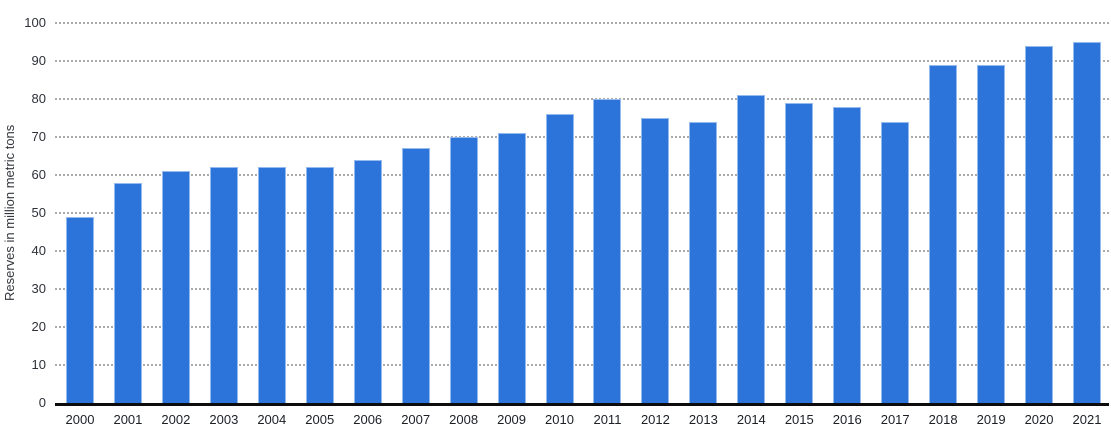 This screenshot has width=1111, height=437. I want to click on bar-2000, so click(79, 309).